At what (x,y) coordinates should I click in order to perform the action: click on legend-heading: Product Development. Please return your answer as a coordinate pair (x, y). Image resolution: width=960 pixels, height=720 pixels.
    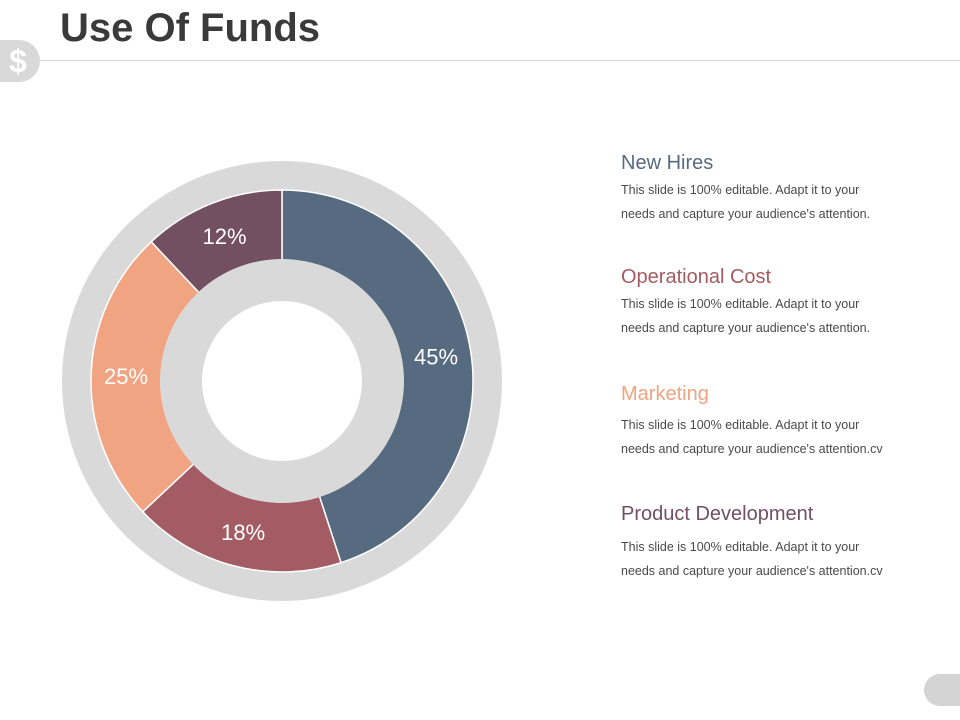
    Looking at the image, I should click on (717, 514).